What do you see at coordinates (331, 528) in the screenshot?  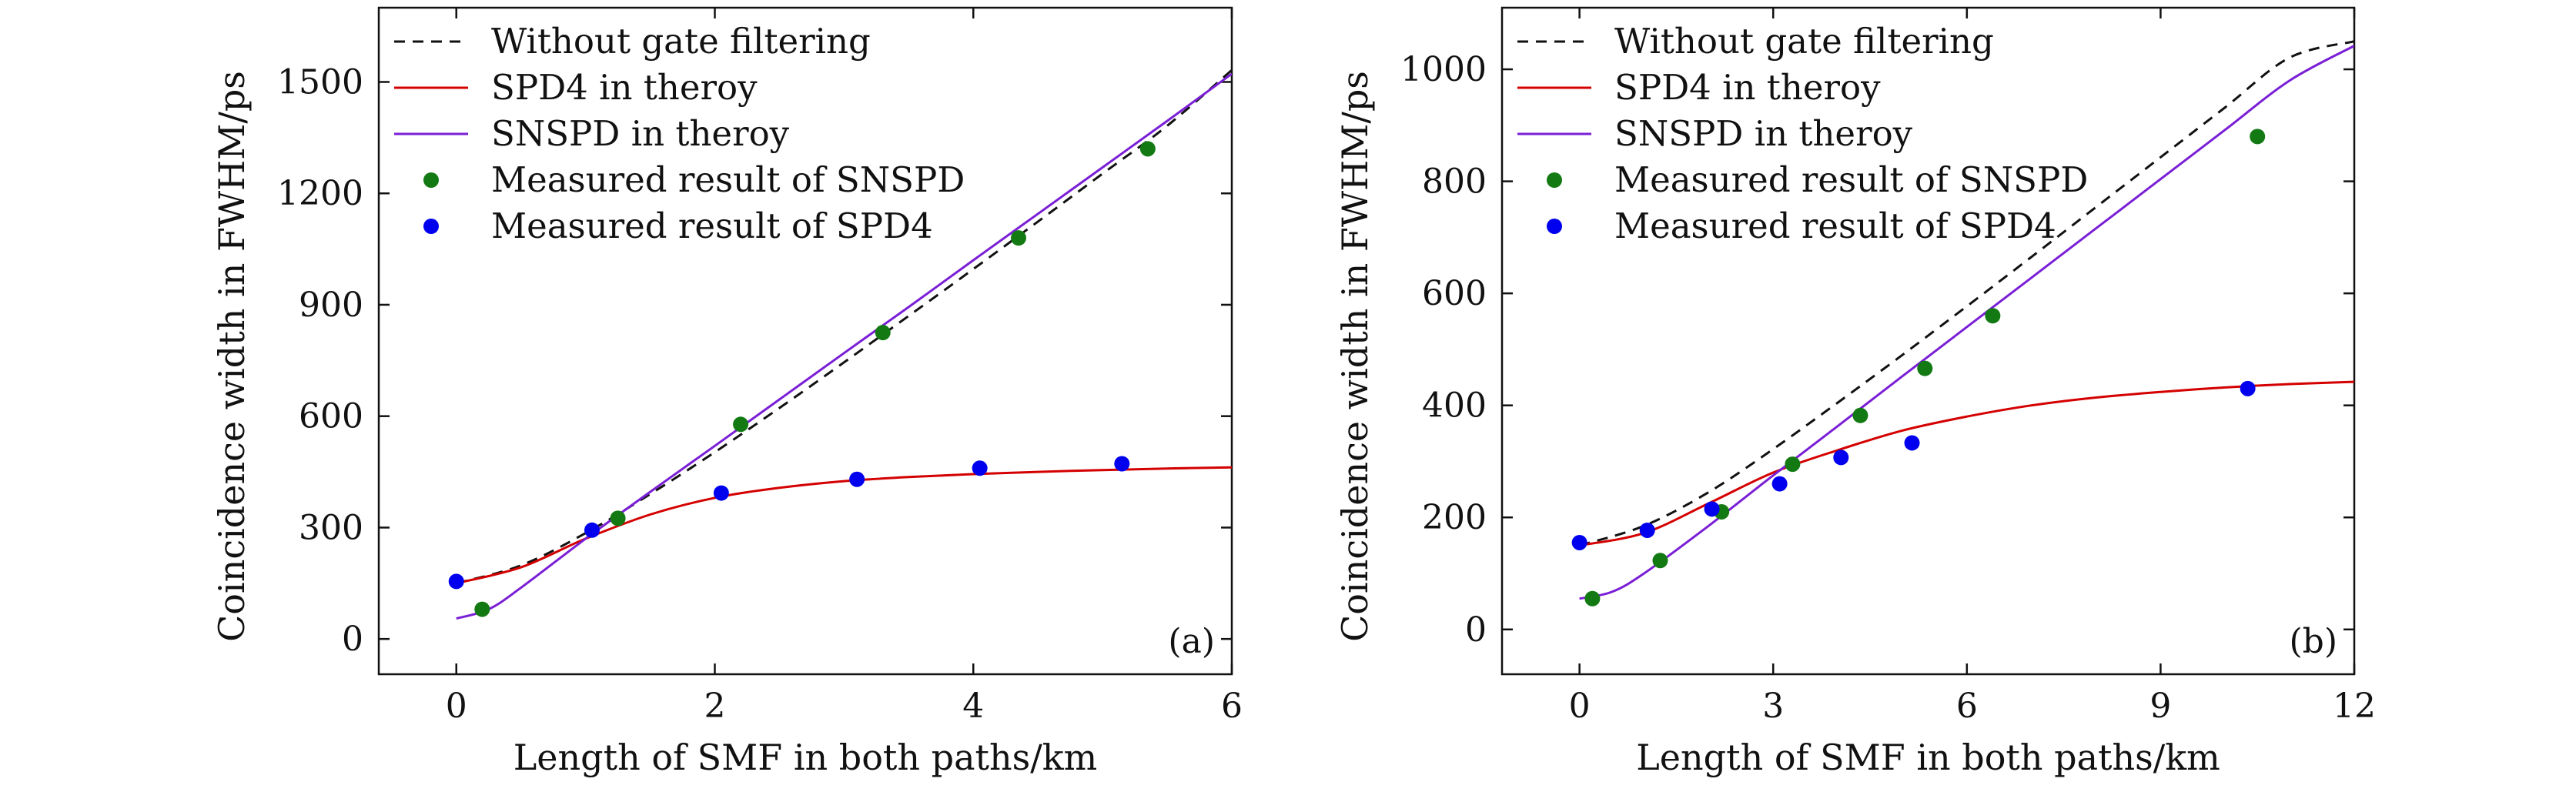 I see `y-tick-label: 300` at bounding box center [331, 528].